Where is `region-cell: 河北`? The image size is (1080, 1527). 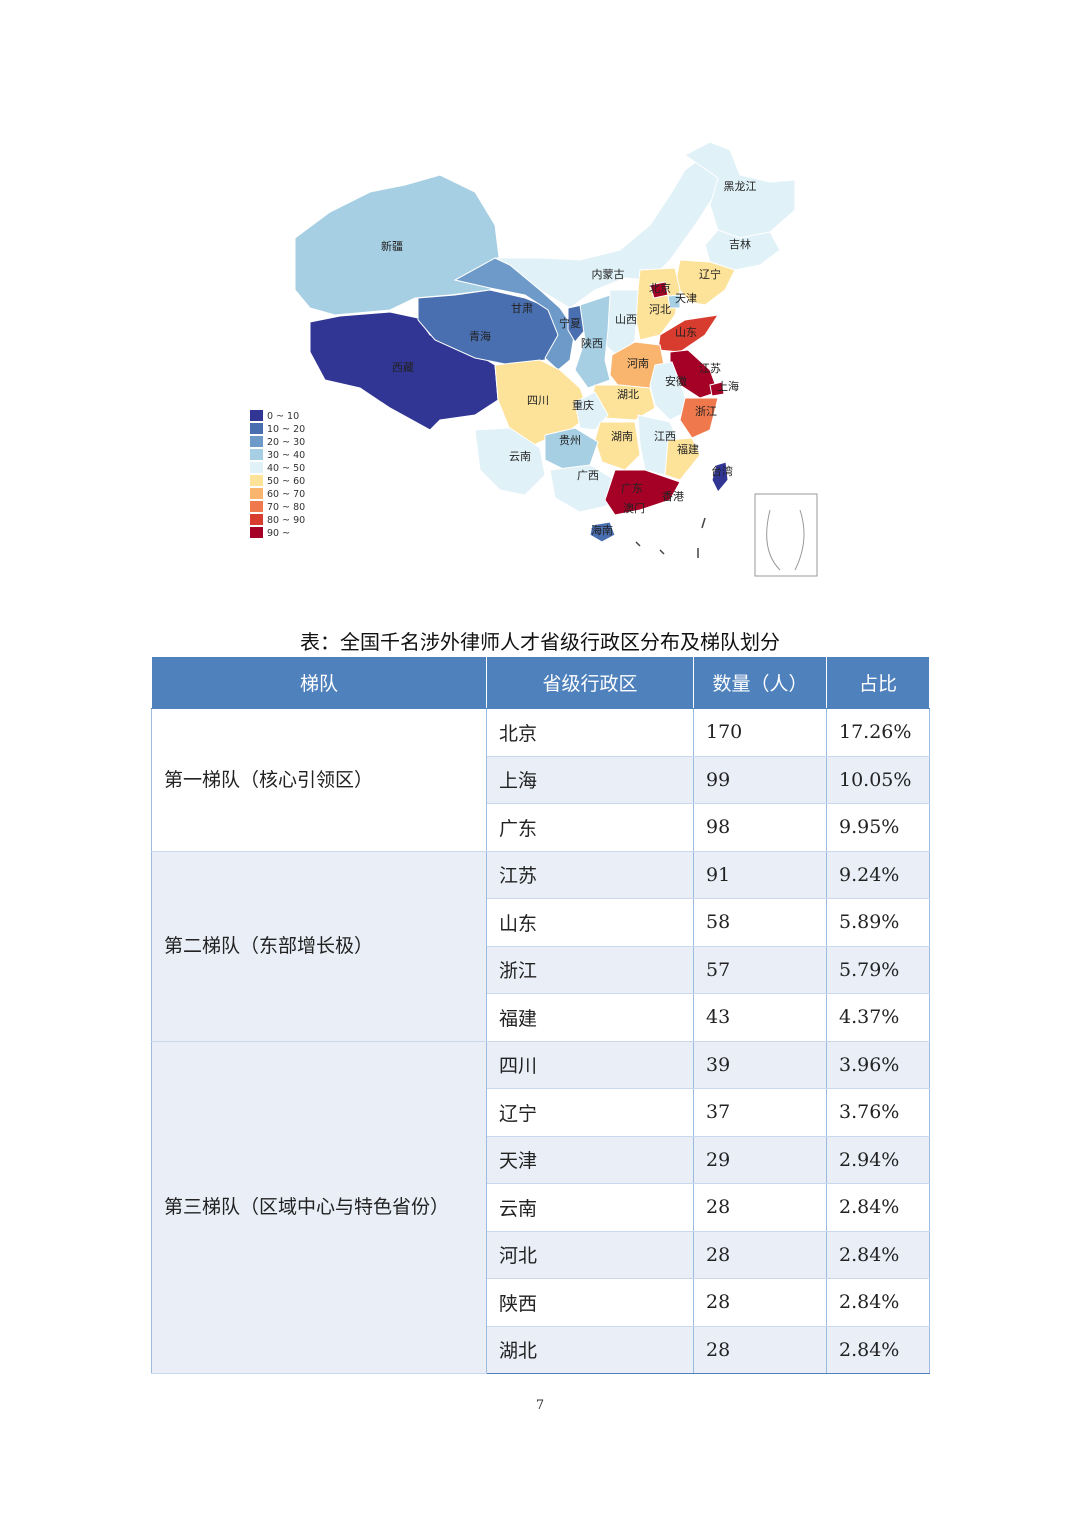 region-cell: 河北 is located at coordinates (590, 1255).